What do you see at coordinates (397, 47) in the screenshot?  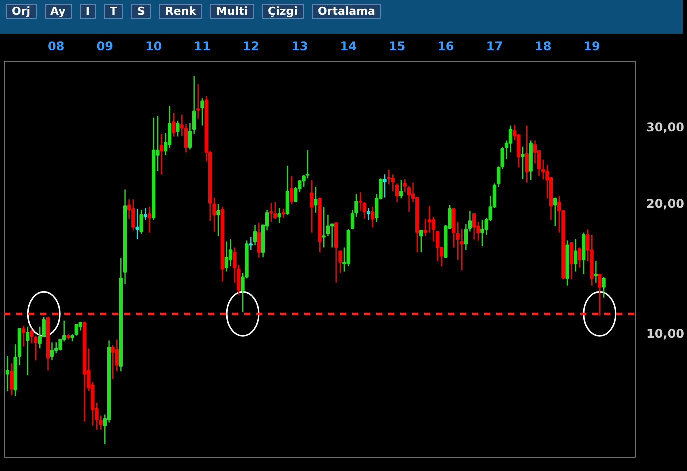 I see `x-tick-label: 15` at bounding box center [397, 47].